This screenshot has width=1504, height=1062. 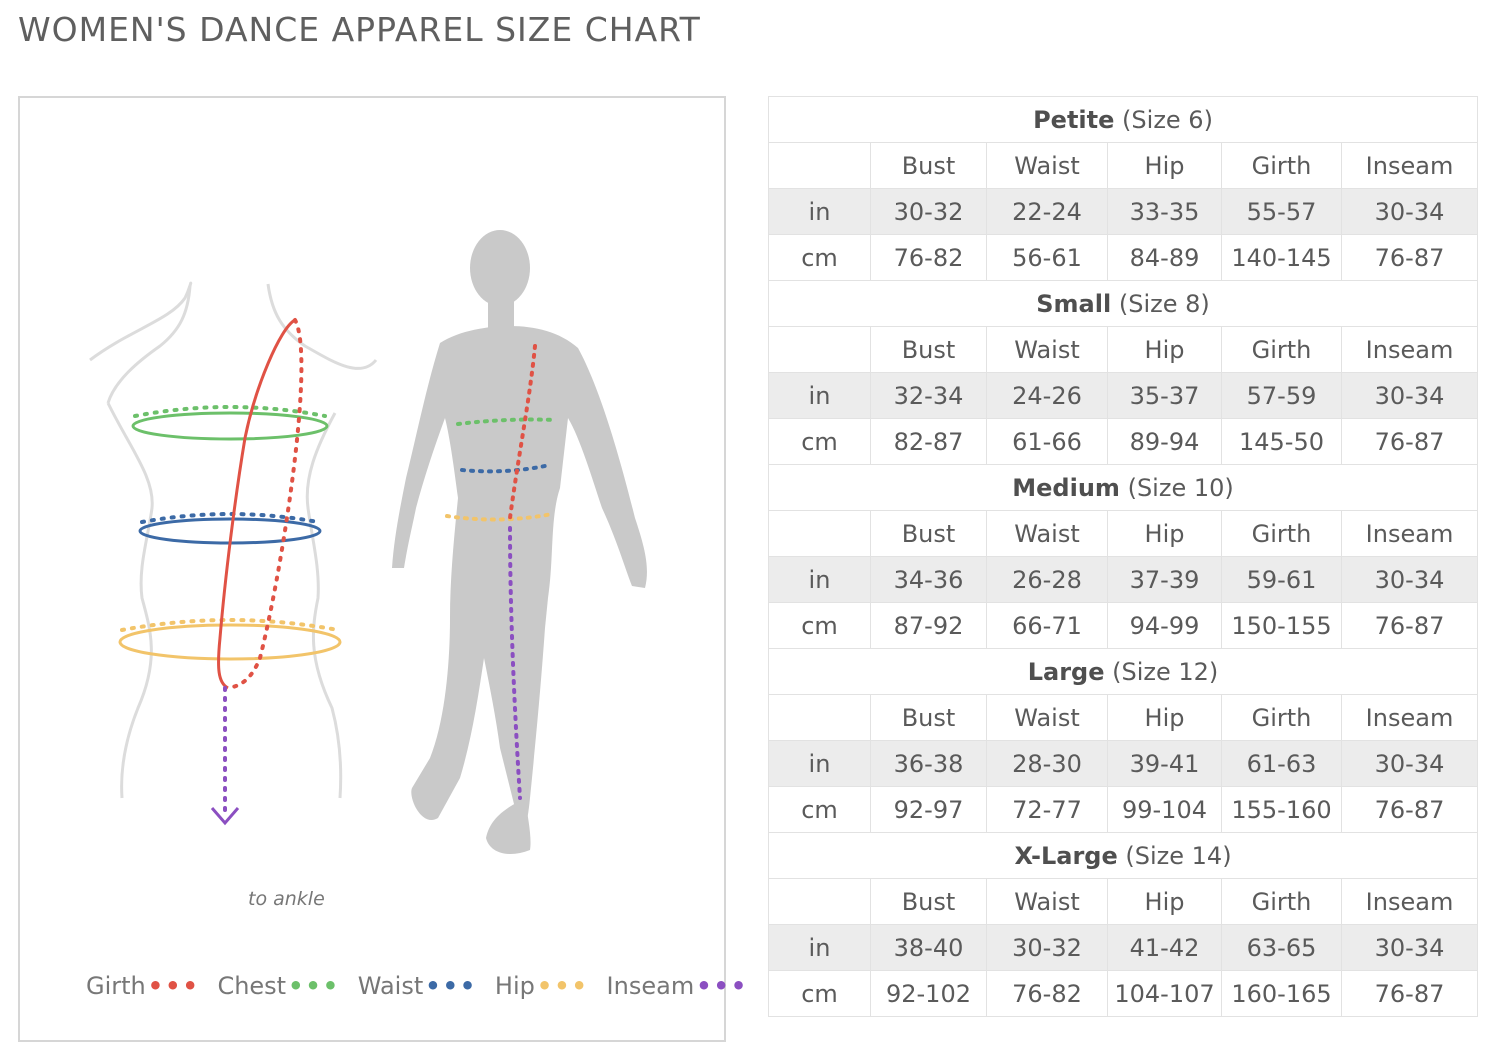 What do you see at coordinates (1074, 303) in the screenshot?
I see `size-name: Small` at bounding box center [1074, 303].